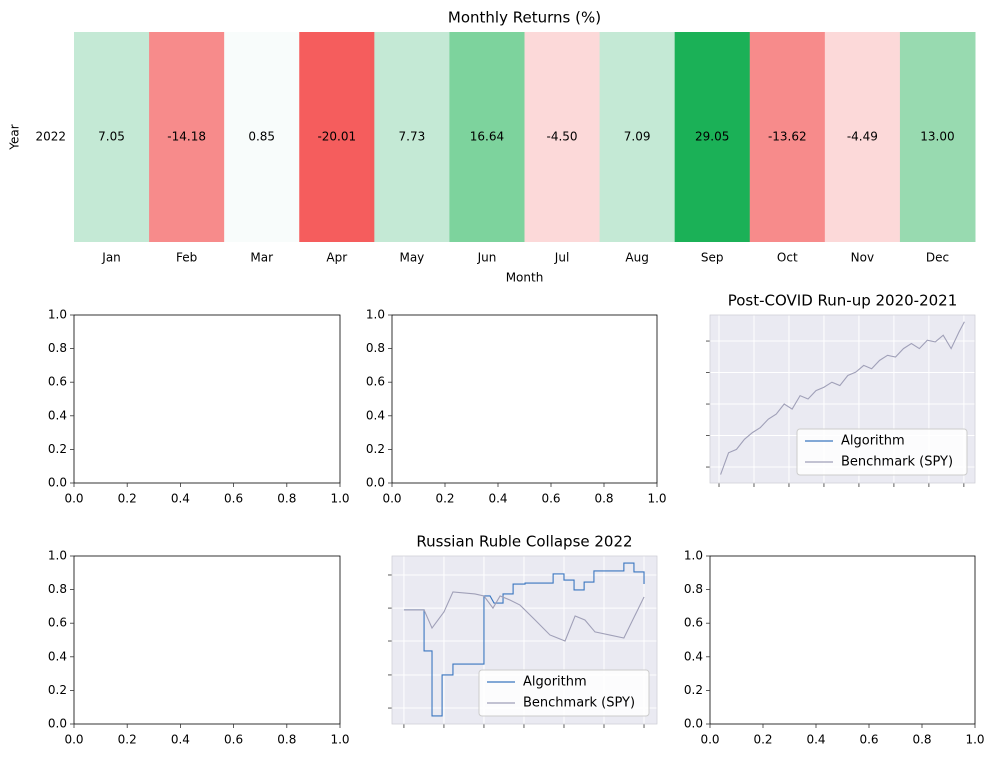 Image resolution: width=995 pixels, height=758 pixels. I want to click on x-tick-label: Sep, so click(712, 258).